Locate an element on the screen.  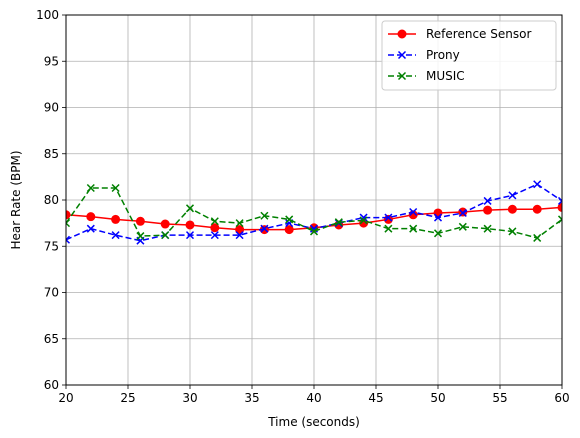
y-tick-label: 95 is located at coordinates (51, 61).